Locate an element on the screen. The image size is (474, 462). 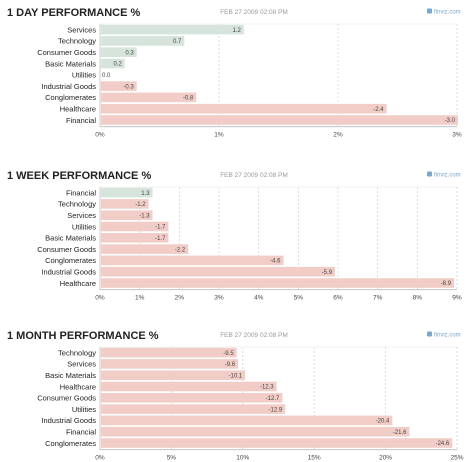
bar-value-label: -0.8 is located at coordinates (188, 99).